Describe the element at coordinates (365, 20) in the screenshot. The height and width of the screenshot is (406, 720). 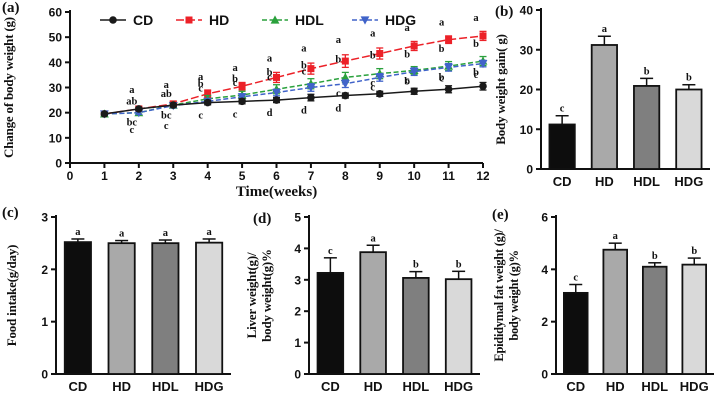
I see `triangle-down-legend-marker` at that location.